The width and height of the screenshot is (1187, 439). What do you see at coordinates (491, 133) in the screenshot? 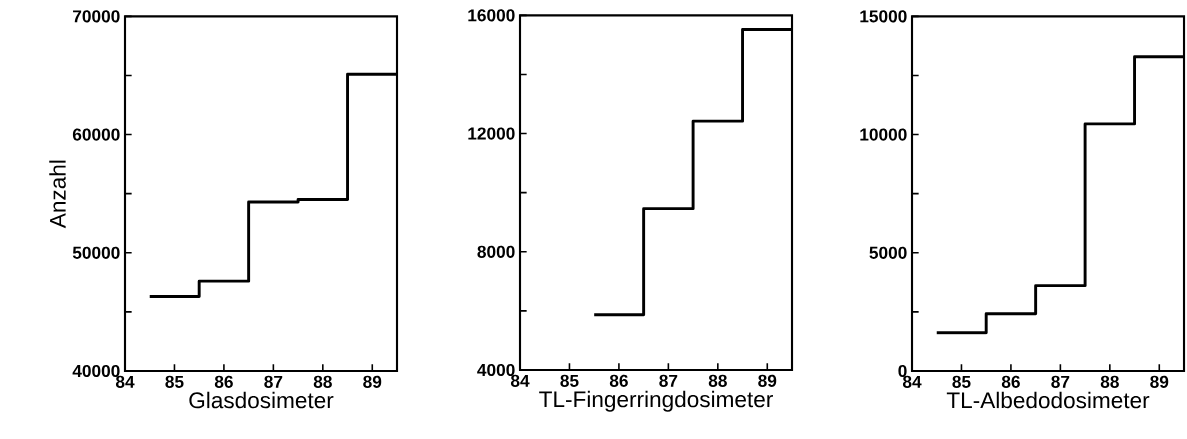
I see `y-tick-label: 12000` at bounding box center [491, 133].